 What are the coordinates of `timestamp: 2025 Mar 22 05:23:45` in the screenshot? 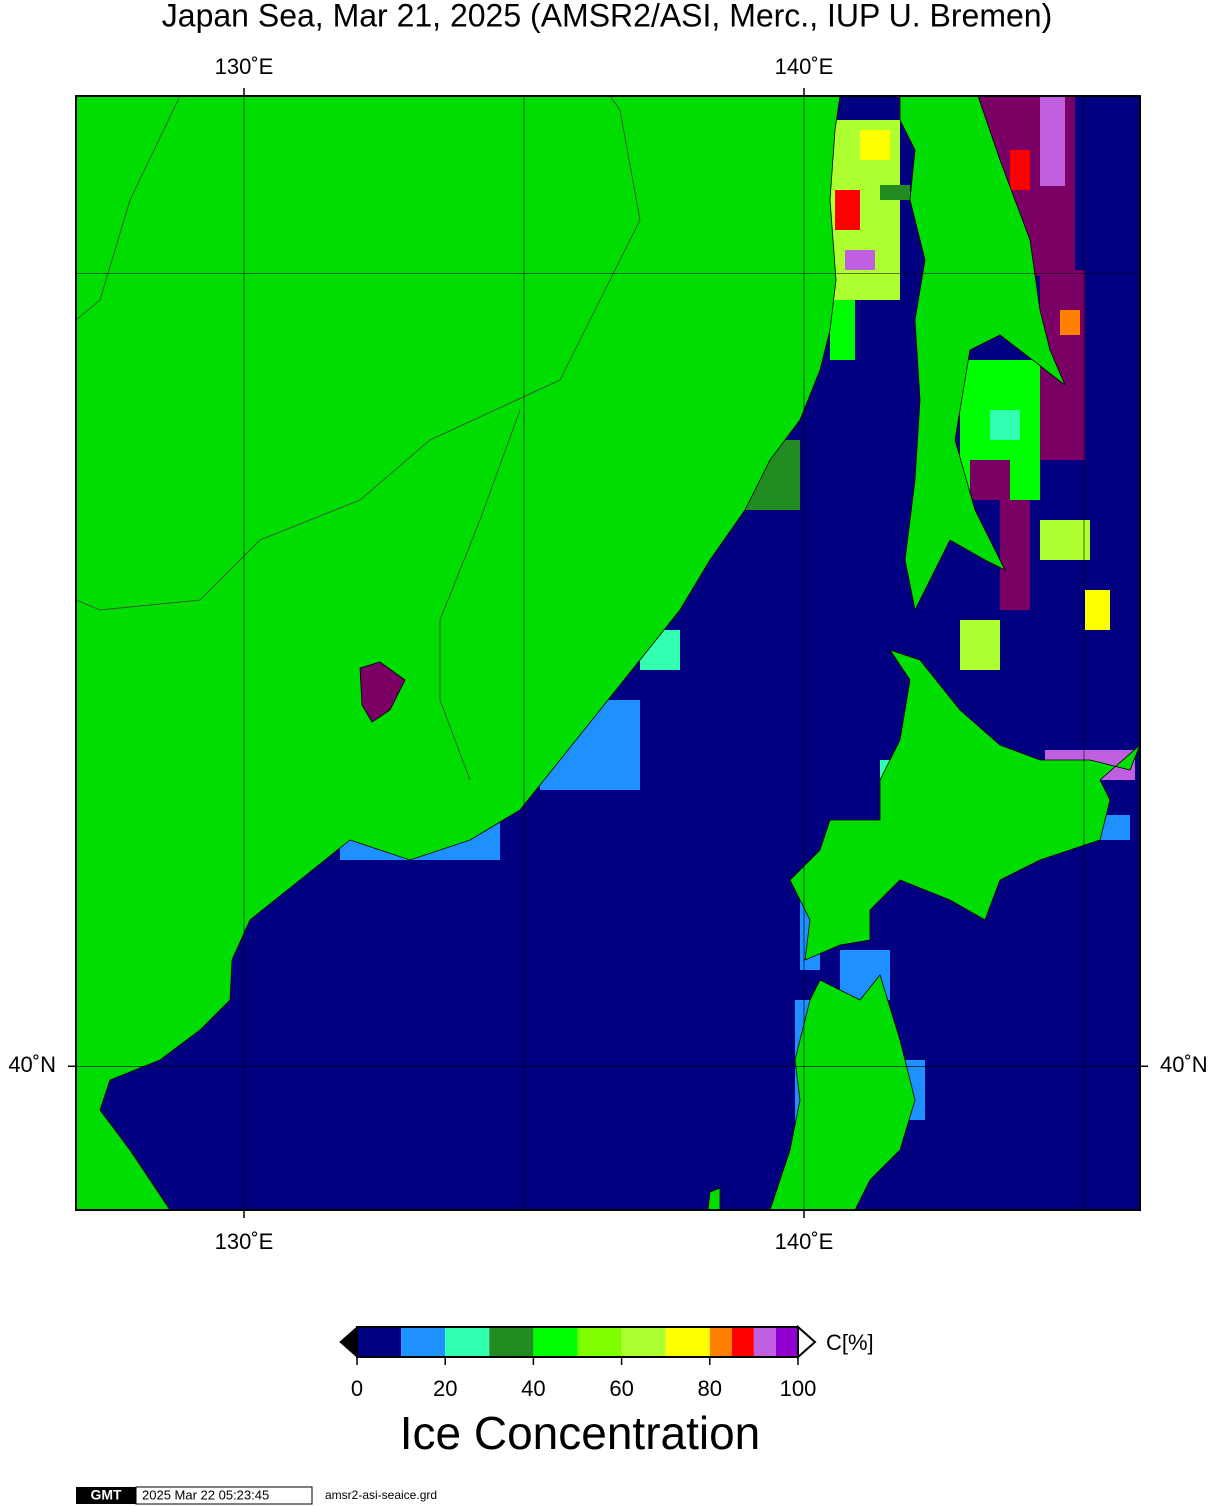 It's located at (205, 1494).